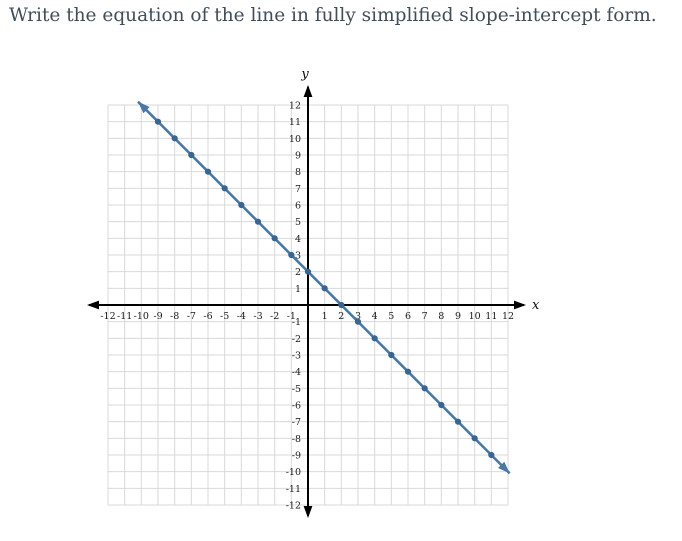 Image resolution: width=682 pixels, height=541 pixels. I want to click on y-tick-label: 1, so click(298, 289).